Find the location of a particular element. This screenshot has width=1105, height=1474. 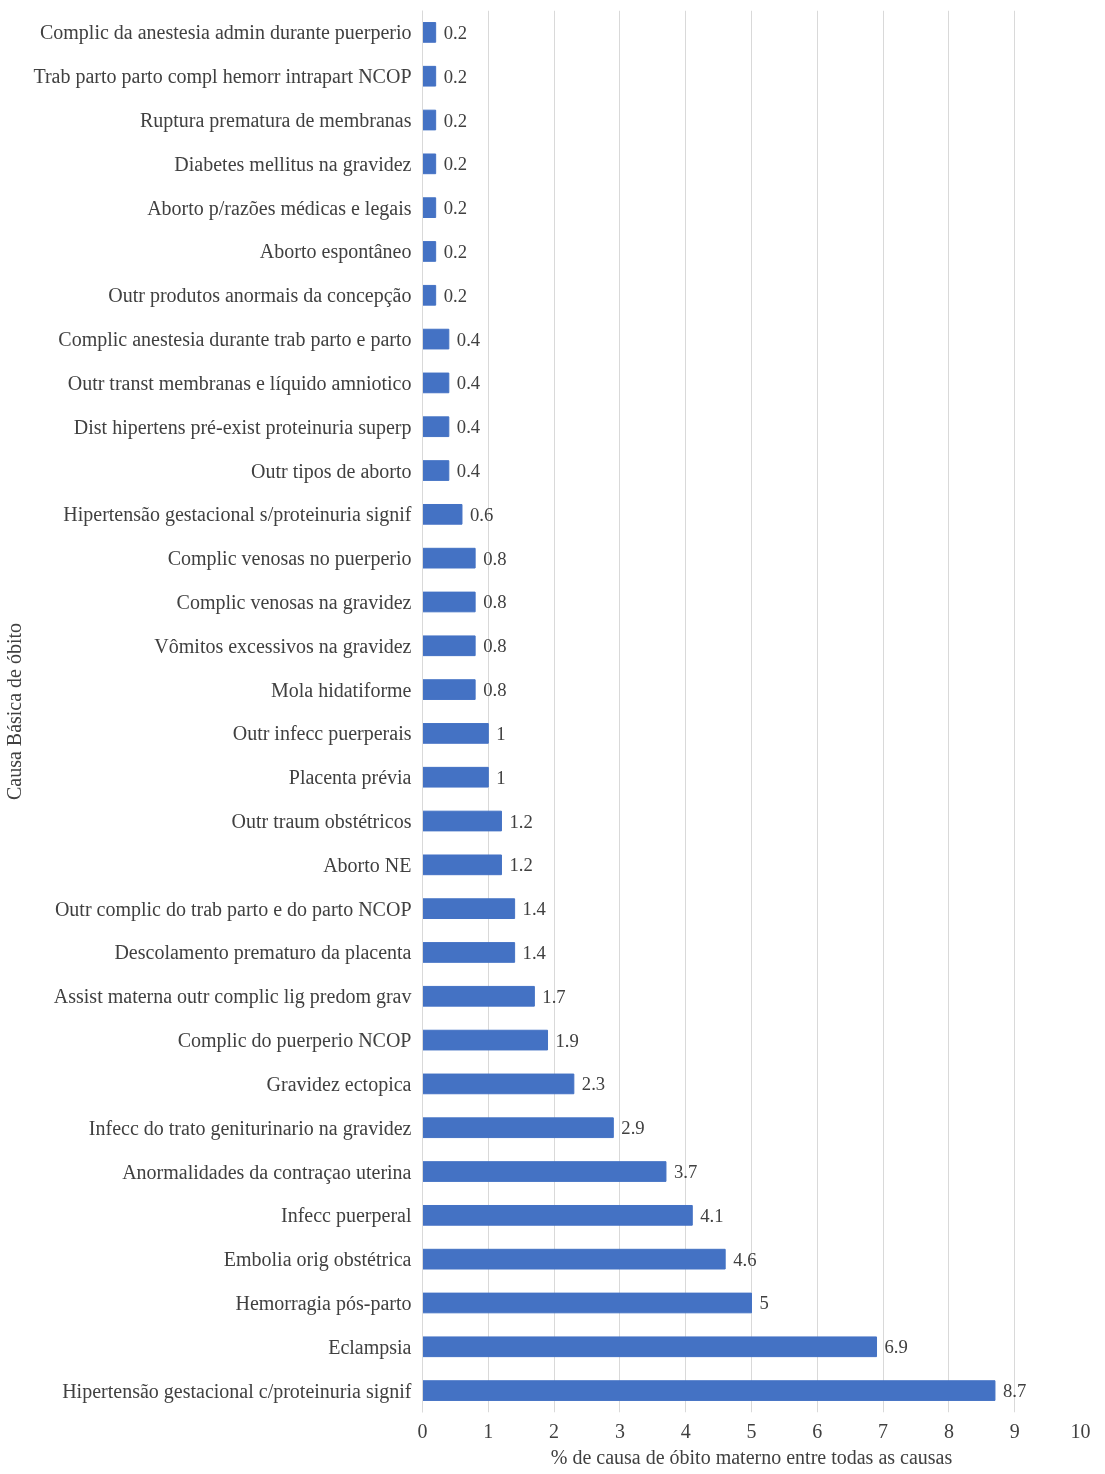

data-label: 2.3 is located at coordinates (593, 1084).